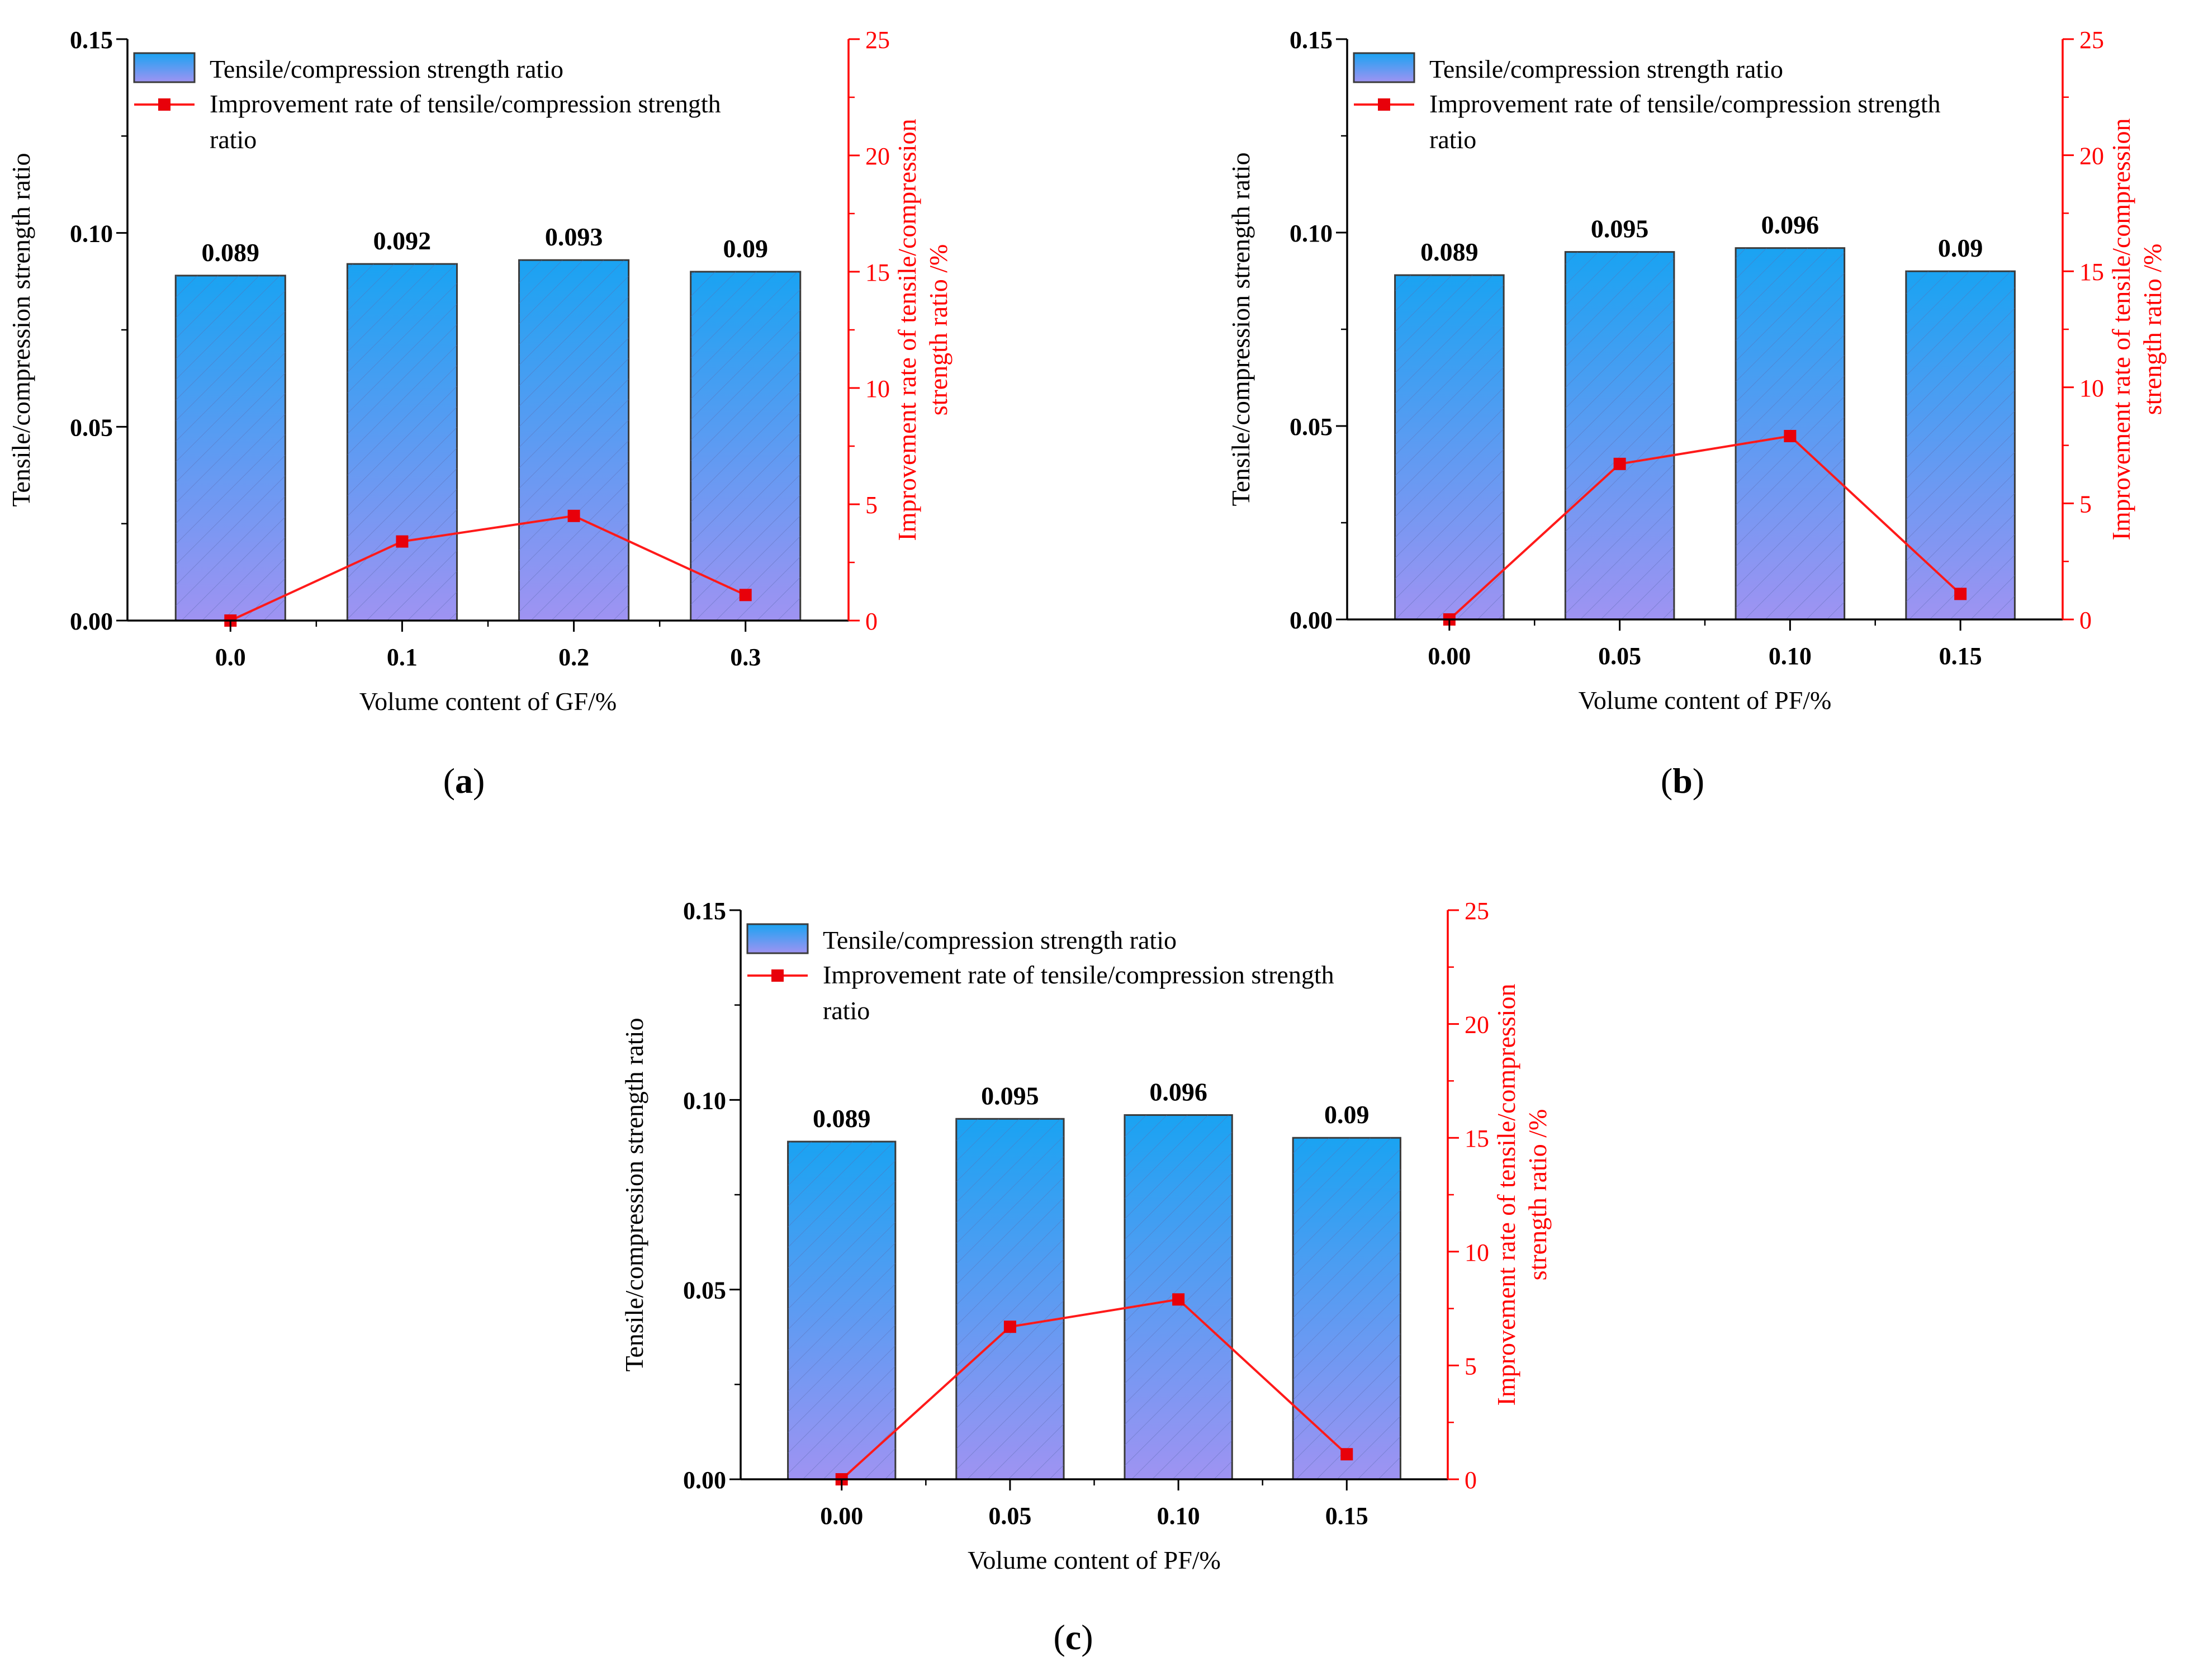 The width and height of the screenshot is (2194, 1680). Describe the element at coordinates (402, 657) in the screenshot. I see `x-tick-label: 0.1` at that location.